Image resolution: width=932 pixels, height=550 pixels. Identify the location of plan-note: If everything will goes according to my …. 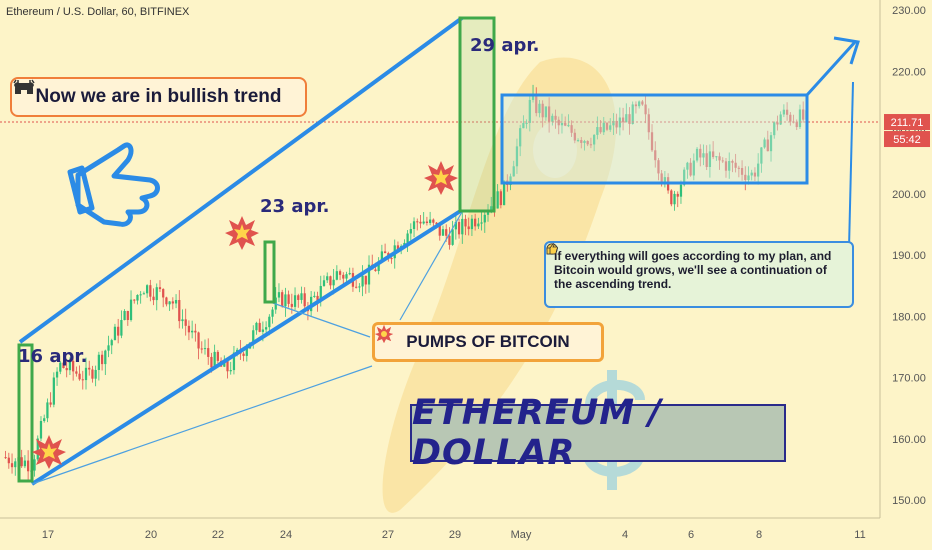
(699, 274).